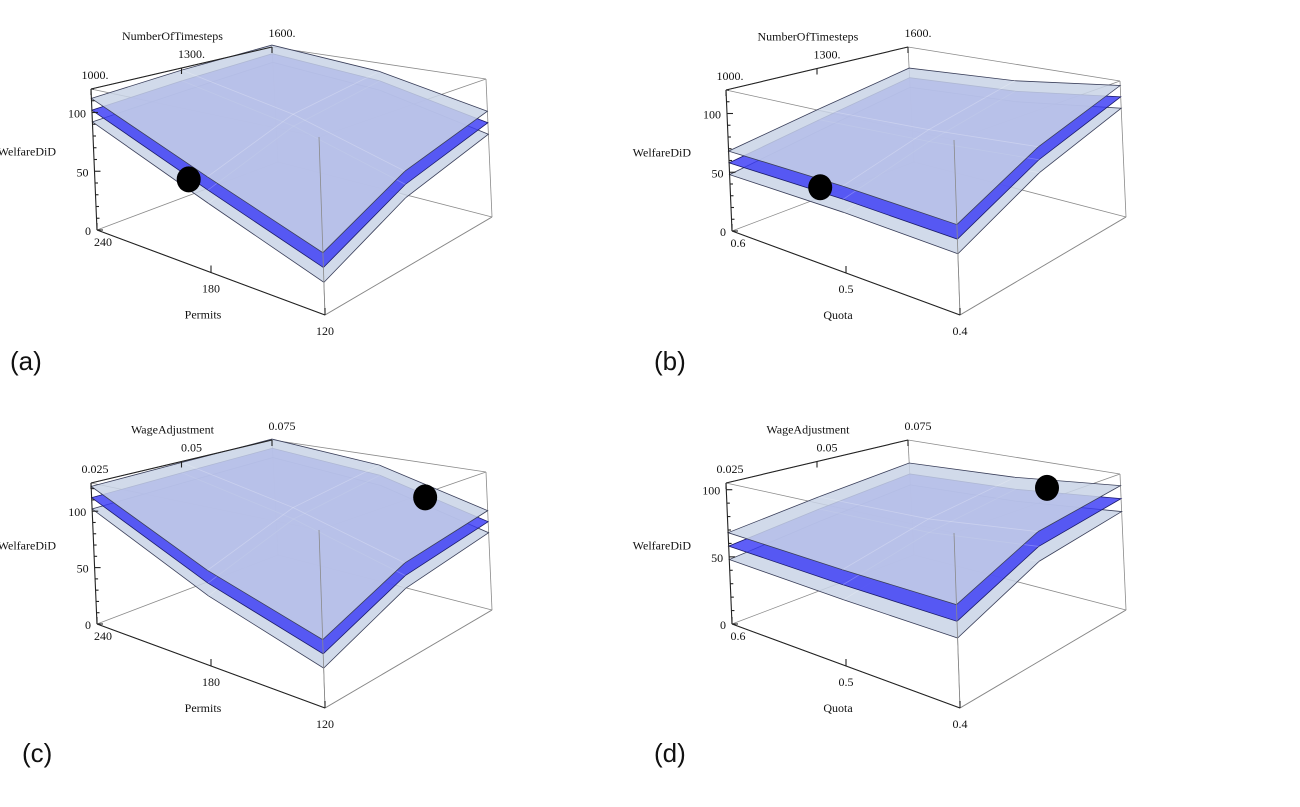  Describe the element at coordinates (670, 753) in the screenshot. I see `panel-label: (d)` at that location.